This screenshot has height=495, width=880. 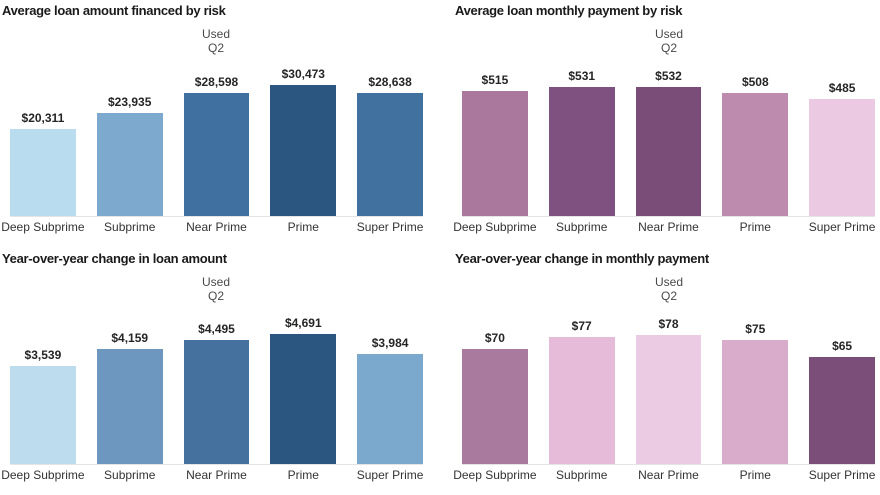 I want to click on bar-value-label: $28,598, so click(x=216, y=82).